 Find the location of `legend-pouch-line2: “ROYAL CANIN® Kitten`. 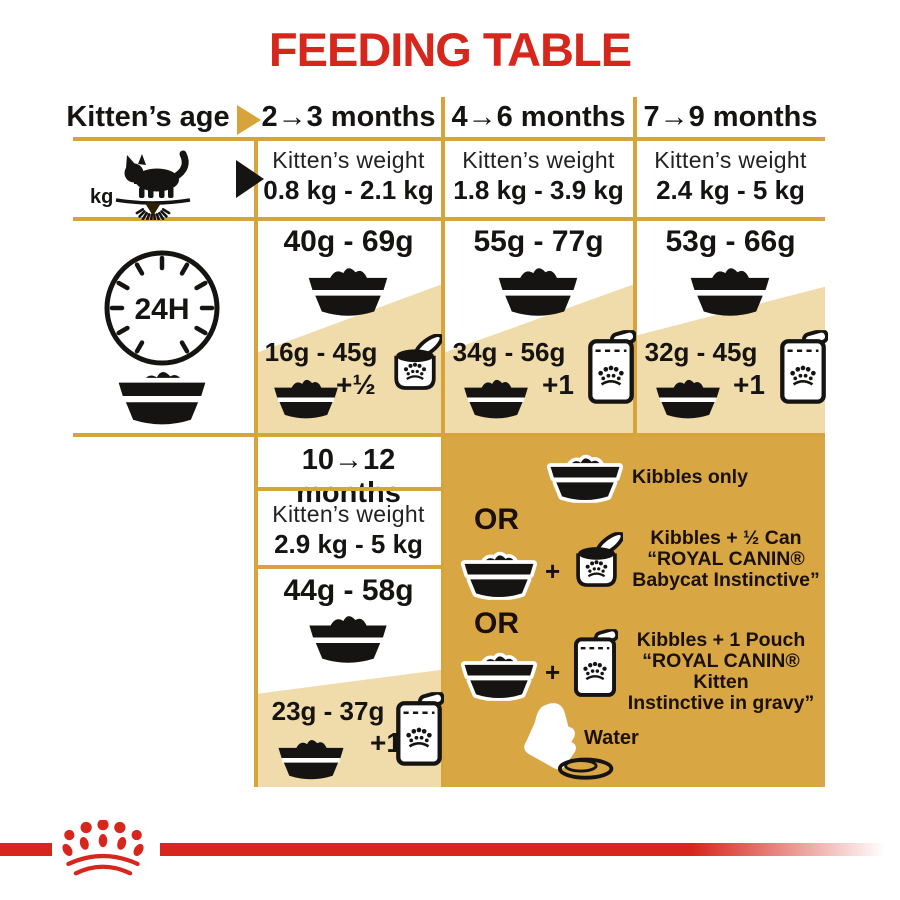

legend-pouch-line2: “ROYAL CANIN® Kitten is located at coordinates (721, 671).